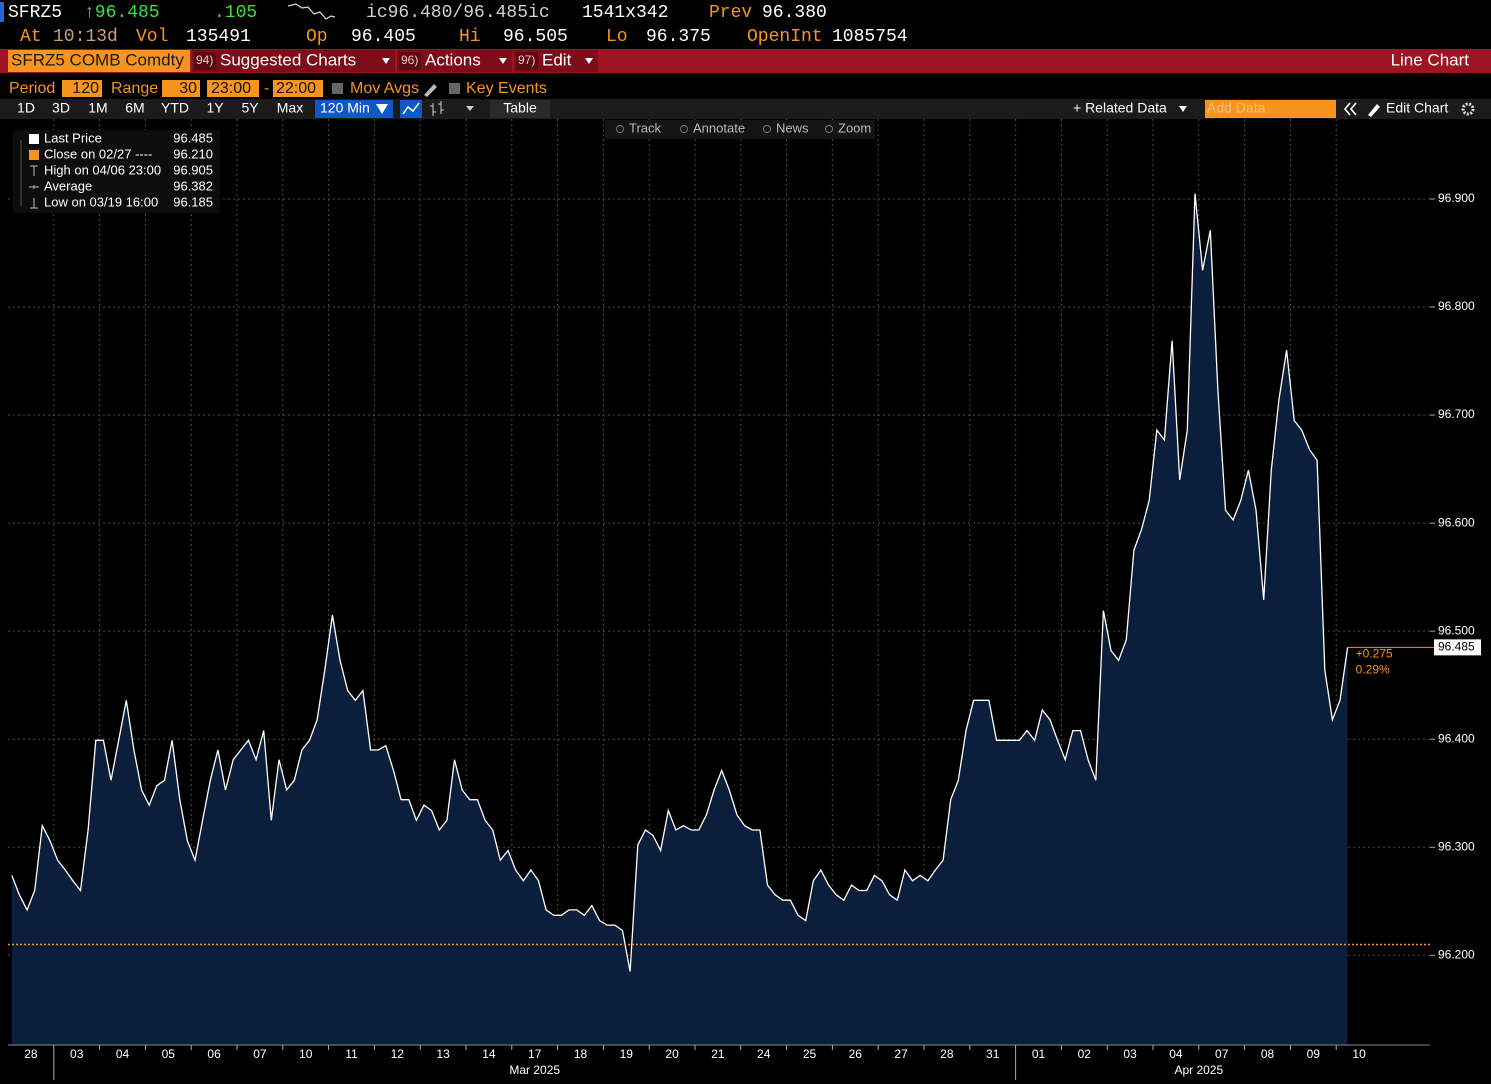 This screenshot has height=1084, width=1491. What do you see at coordinates (409, 60) in the screenshot?
I see `menu-num: 96)` at bounding box center [409, 60].